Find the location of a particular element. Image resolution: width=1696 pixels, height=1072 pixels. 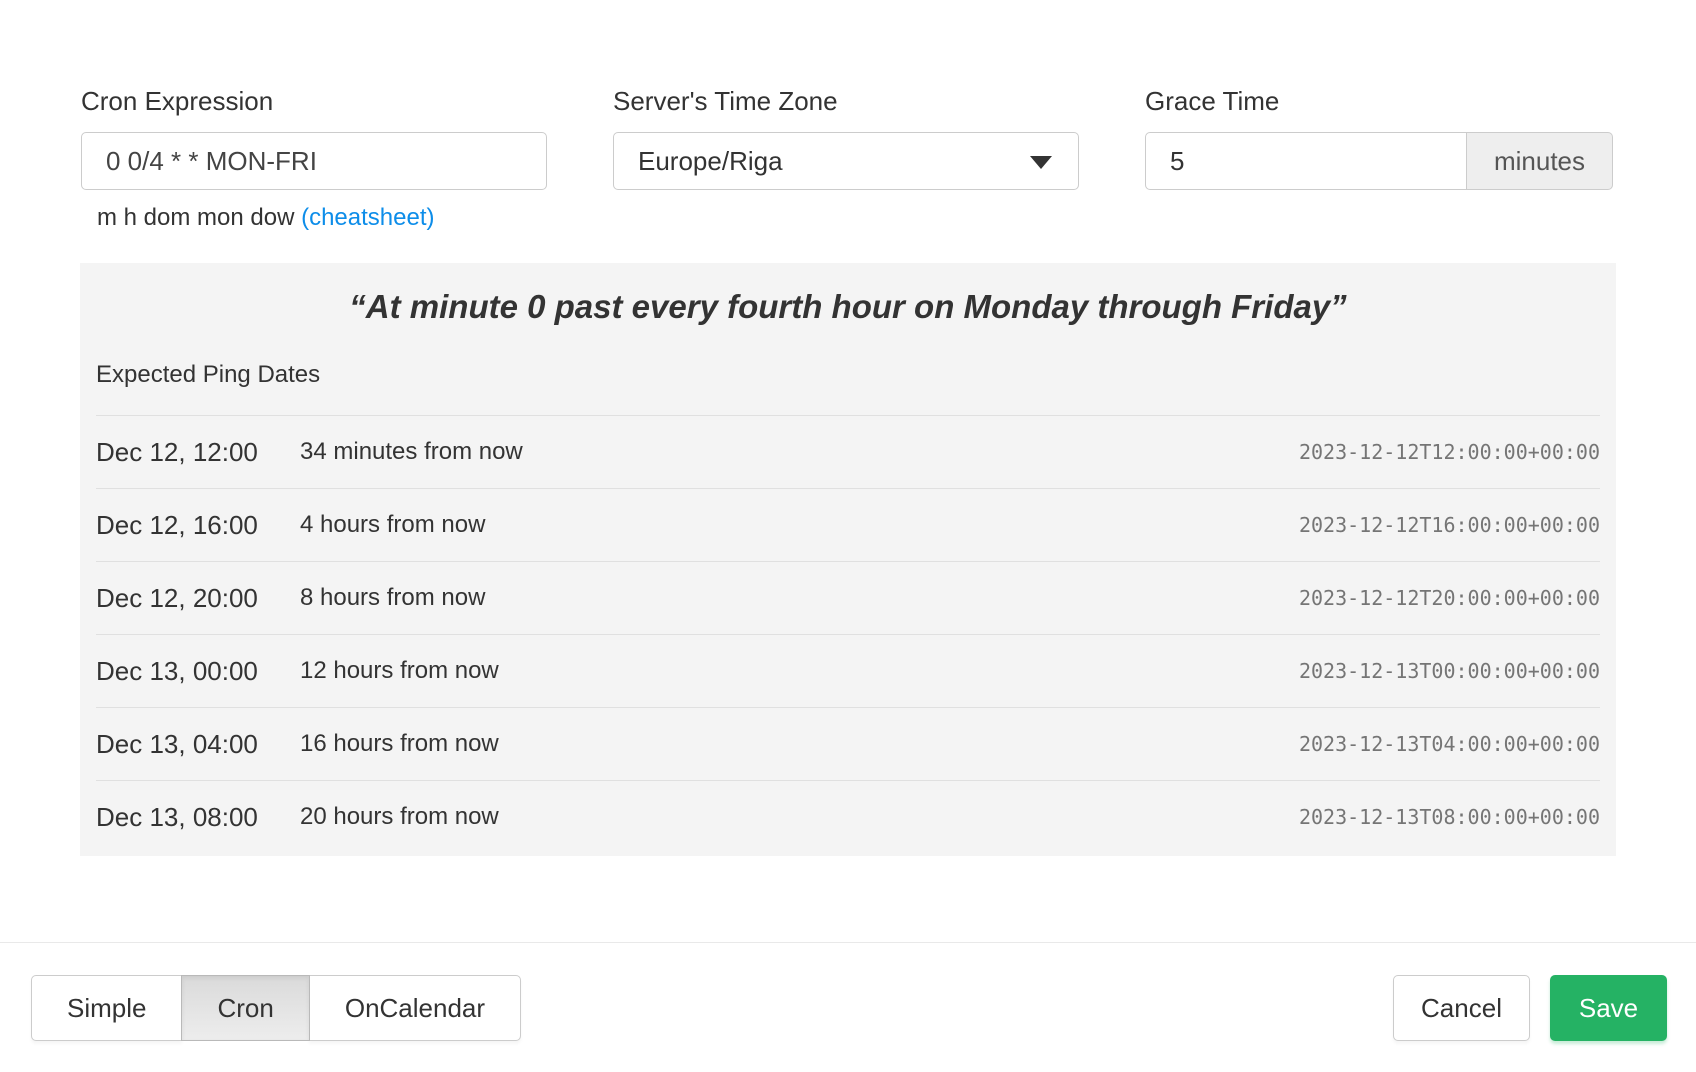

footer-divider is located at coordinates (848, 942).